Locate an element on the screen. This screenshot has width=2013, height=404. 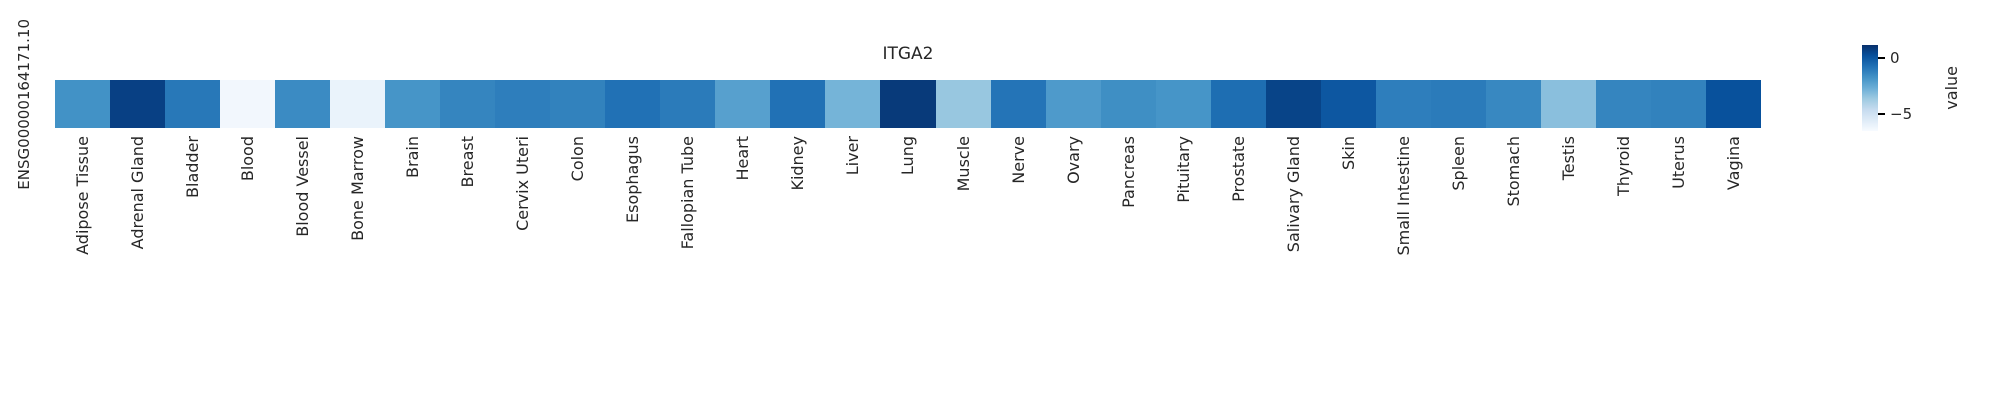
x-tick-uterus: Uterus is located at coordinates (1678, 268).